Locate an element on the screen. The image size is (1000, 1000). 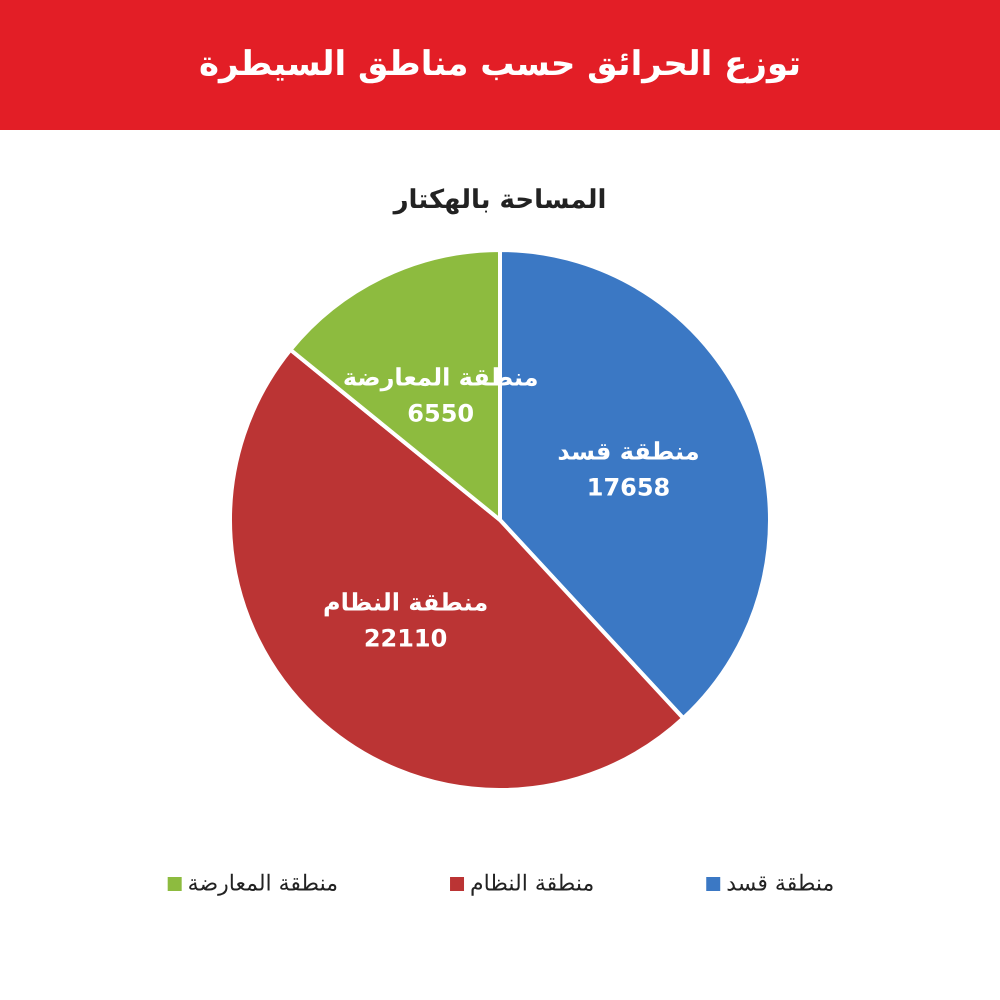
legend-label: منطقة النظام is located at coordinates (532, 884).